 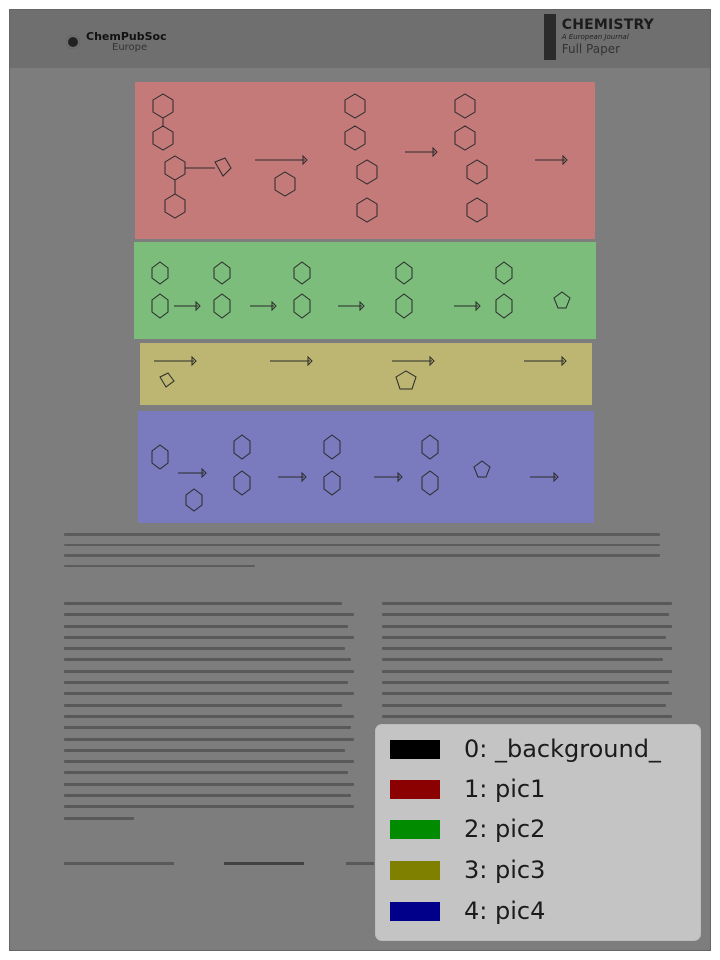 What do you see at coordinates (73, 42) in the screenshot?
I see `chempubsoc-logo-icon` at bounding box center [73, 42].